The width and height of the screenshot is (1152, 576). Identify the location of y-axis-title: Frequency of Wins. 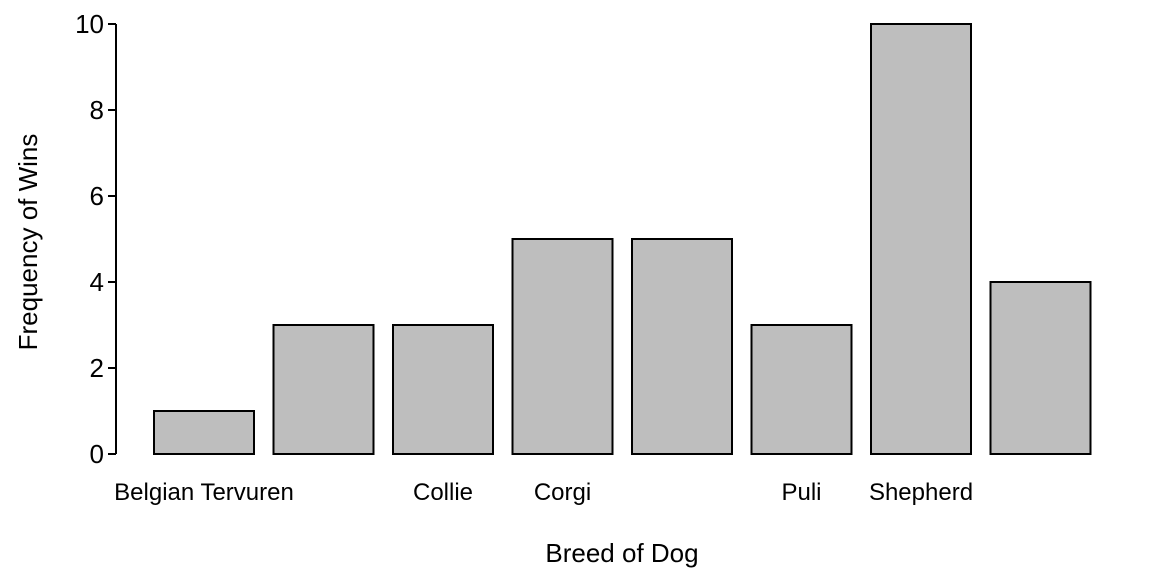
(28, 242).